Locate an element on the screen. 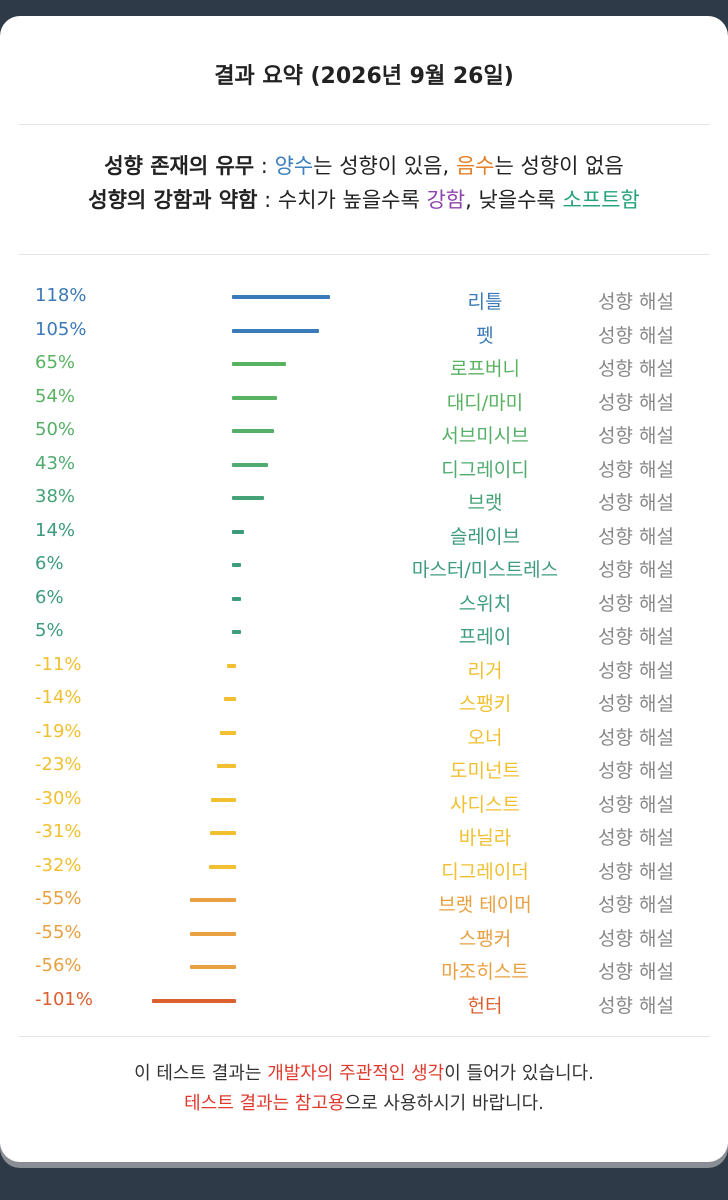 Image resolution: width=728 pixels, height=1200 pixels. row-percent: 65% is located at coordinates (55, 362).